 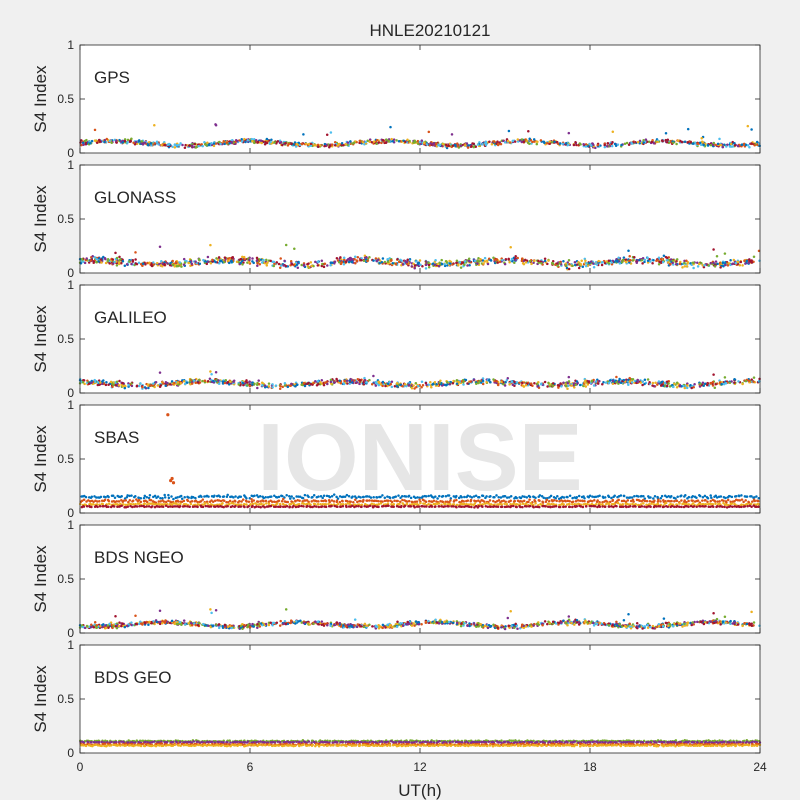 I want to click on y-tick-label: 0.5, so click(x=65, y=219).